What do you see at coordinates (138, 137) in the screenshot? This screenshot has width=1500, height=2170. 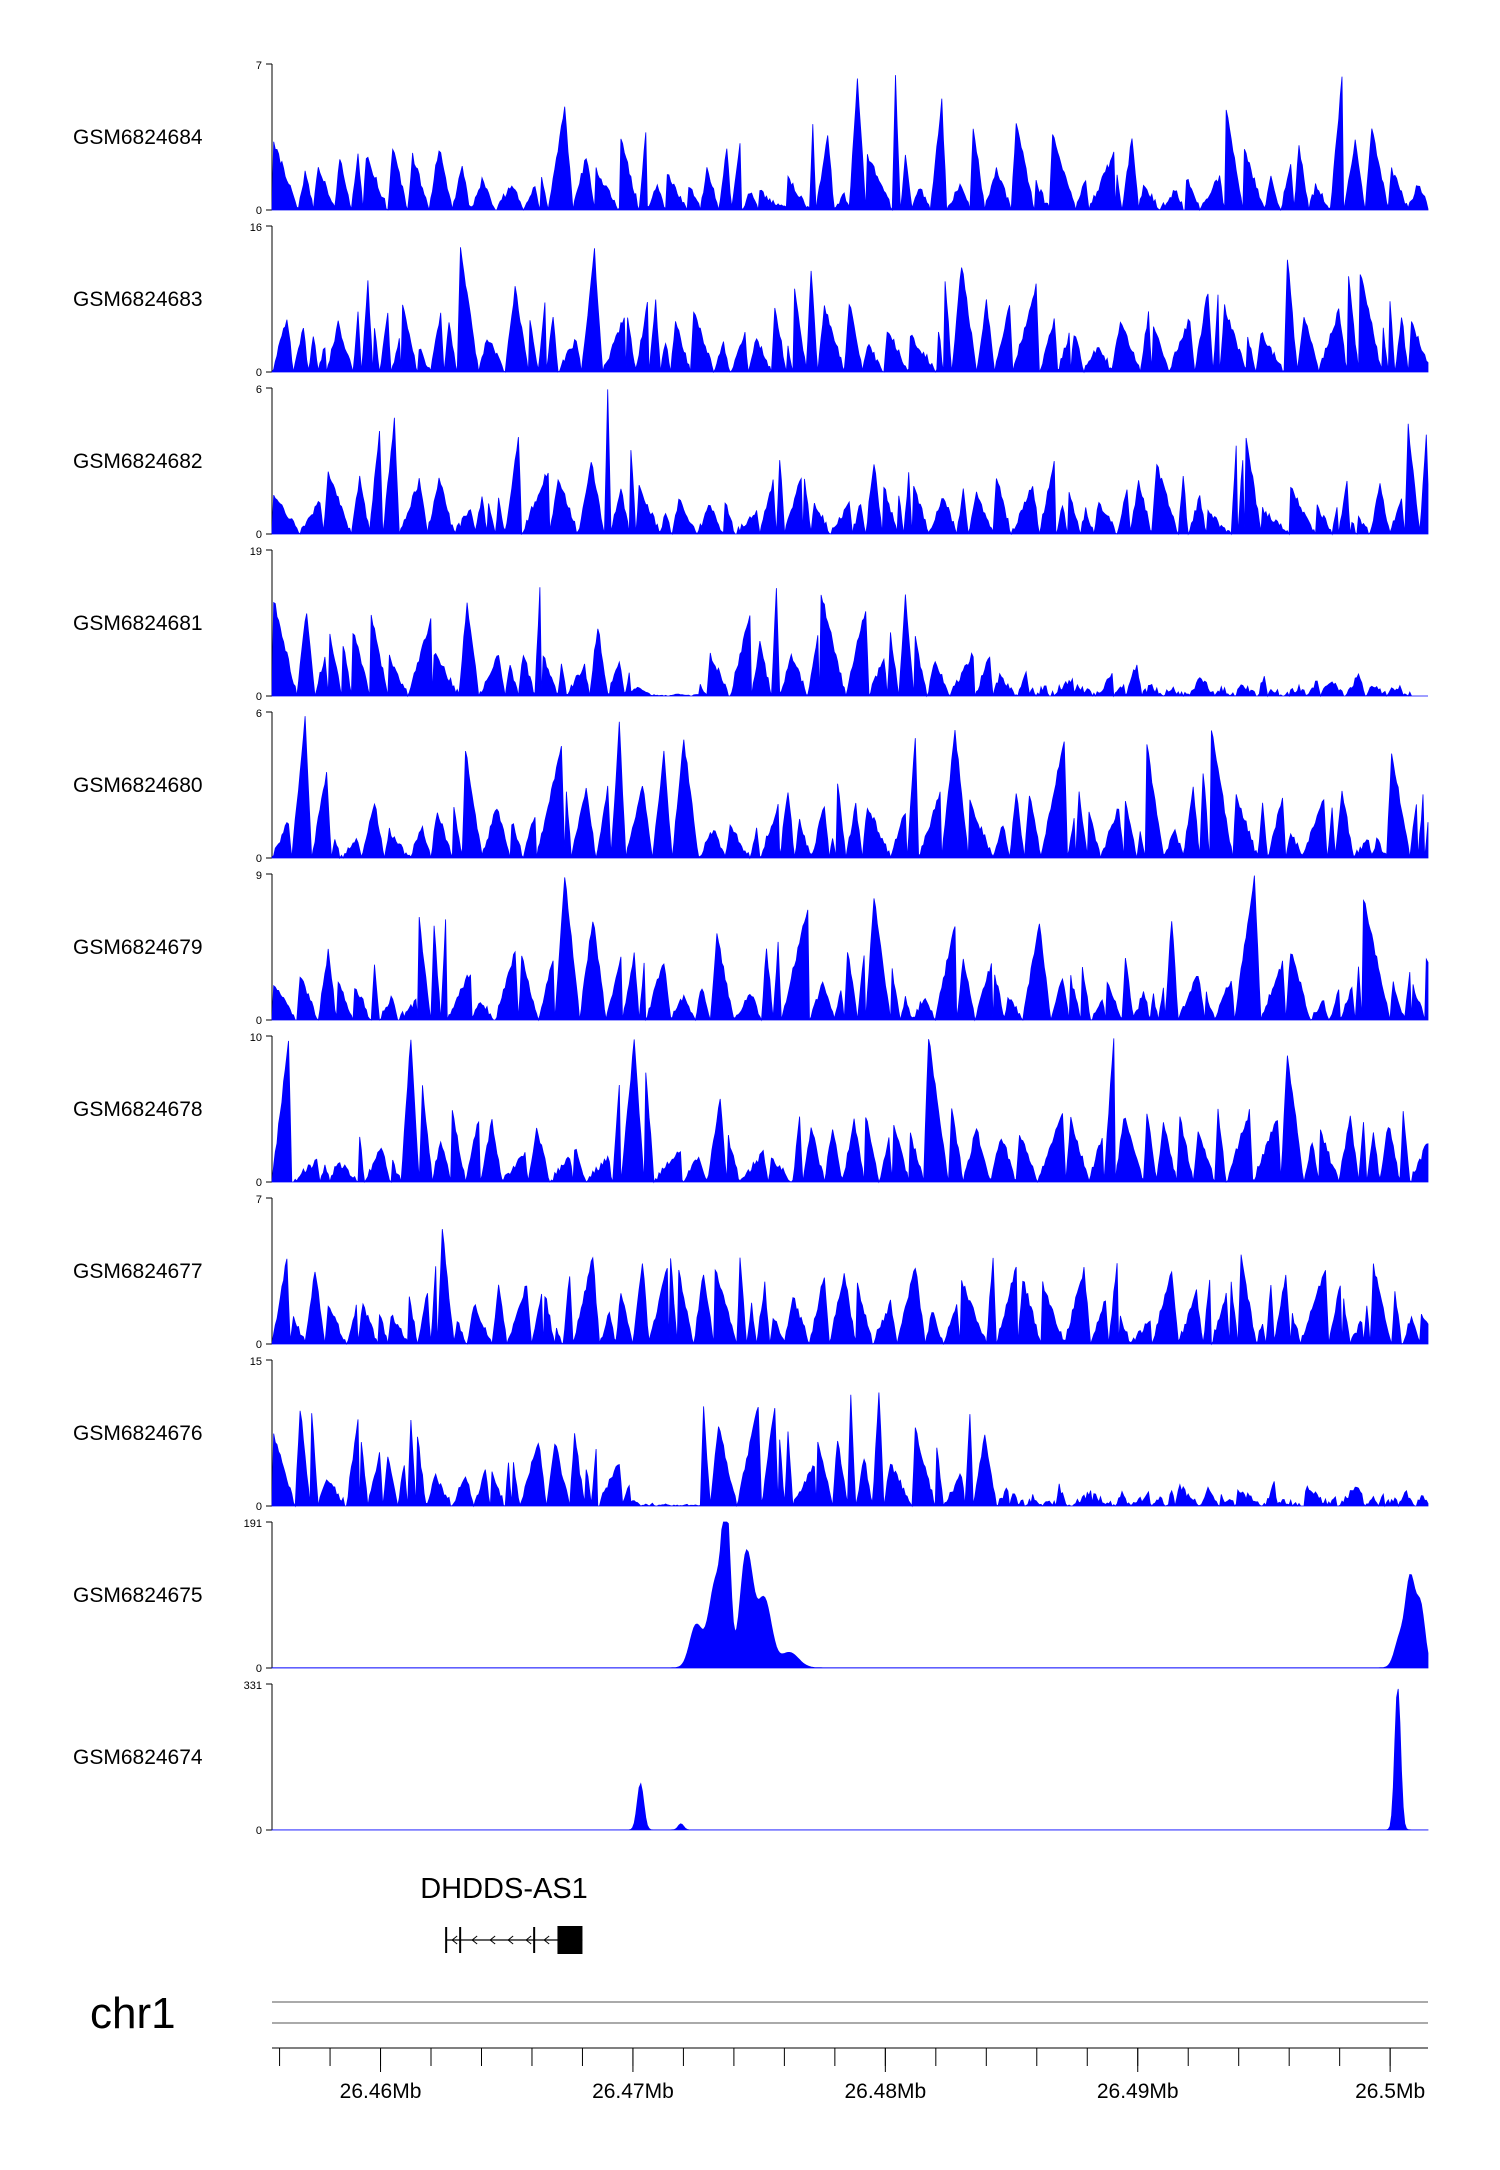 I see `track-name: GSM6824684` at bounding box center [138, 137].